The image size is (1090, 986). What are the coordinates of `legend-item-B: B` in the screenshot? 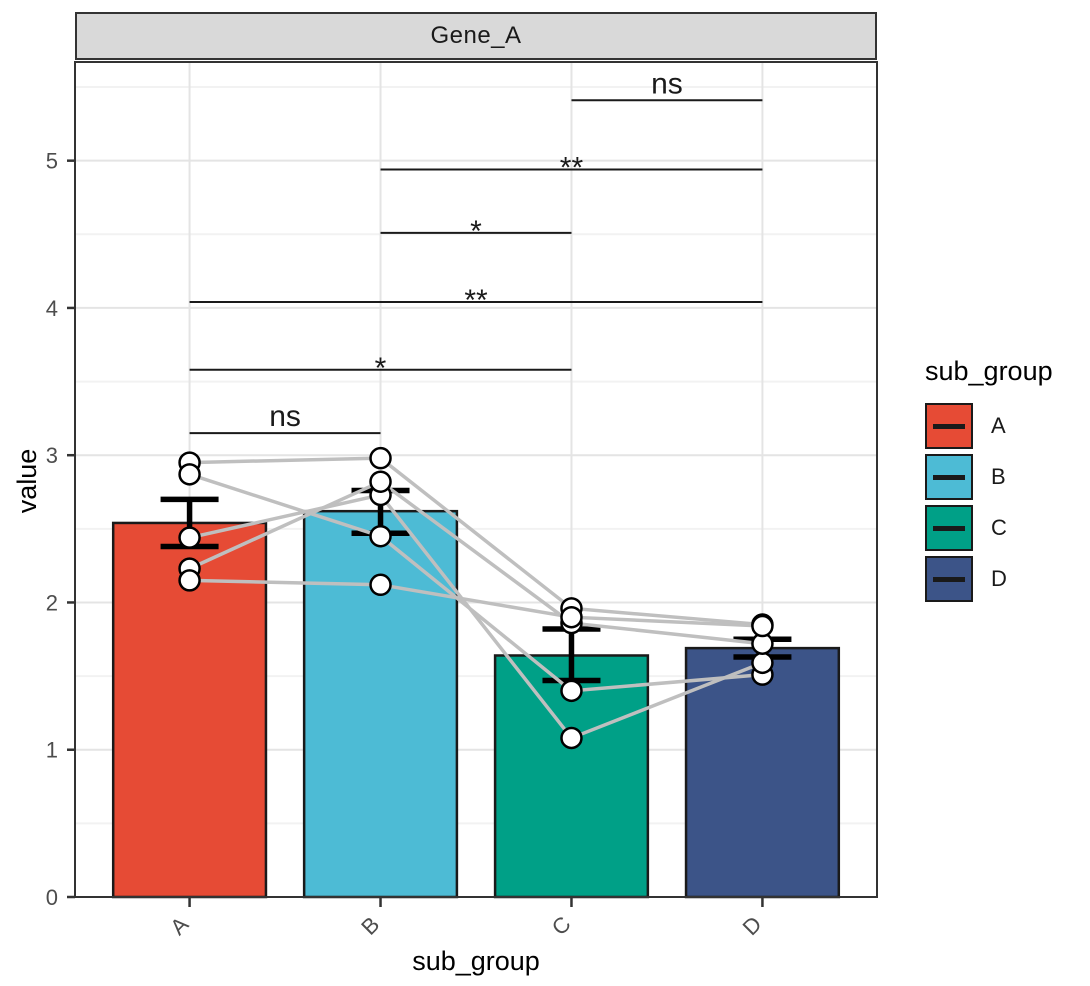 It's located at (989, 477).